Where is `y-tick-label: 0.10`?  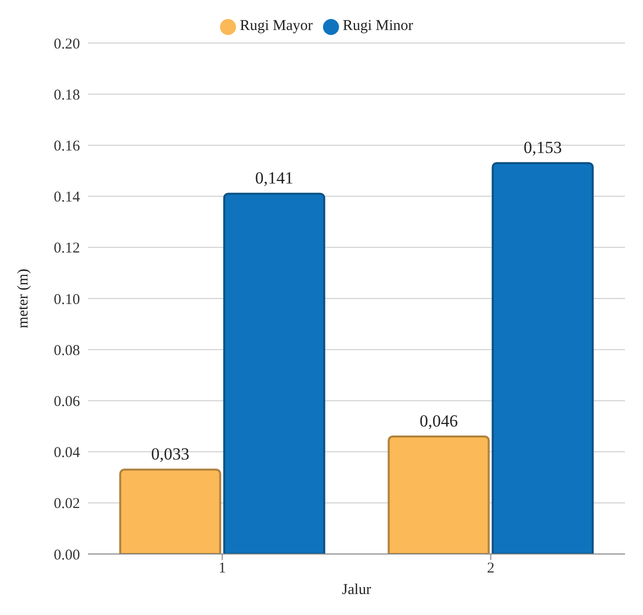
y-tick-label: 0.10 is located at coordinates (67, 300).